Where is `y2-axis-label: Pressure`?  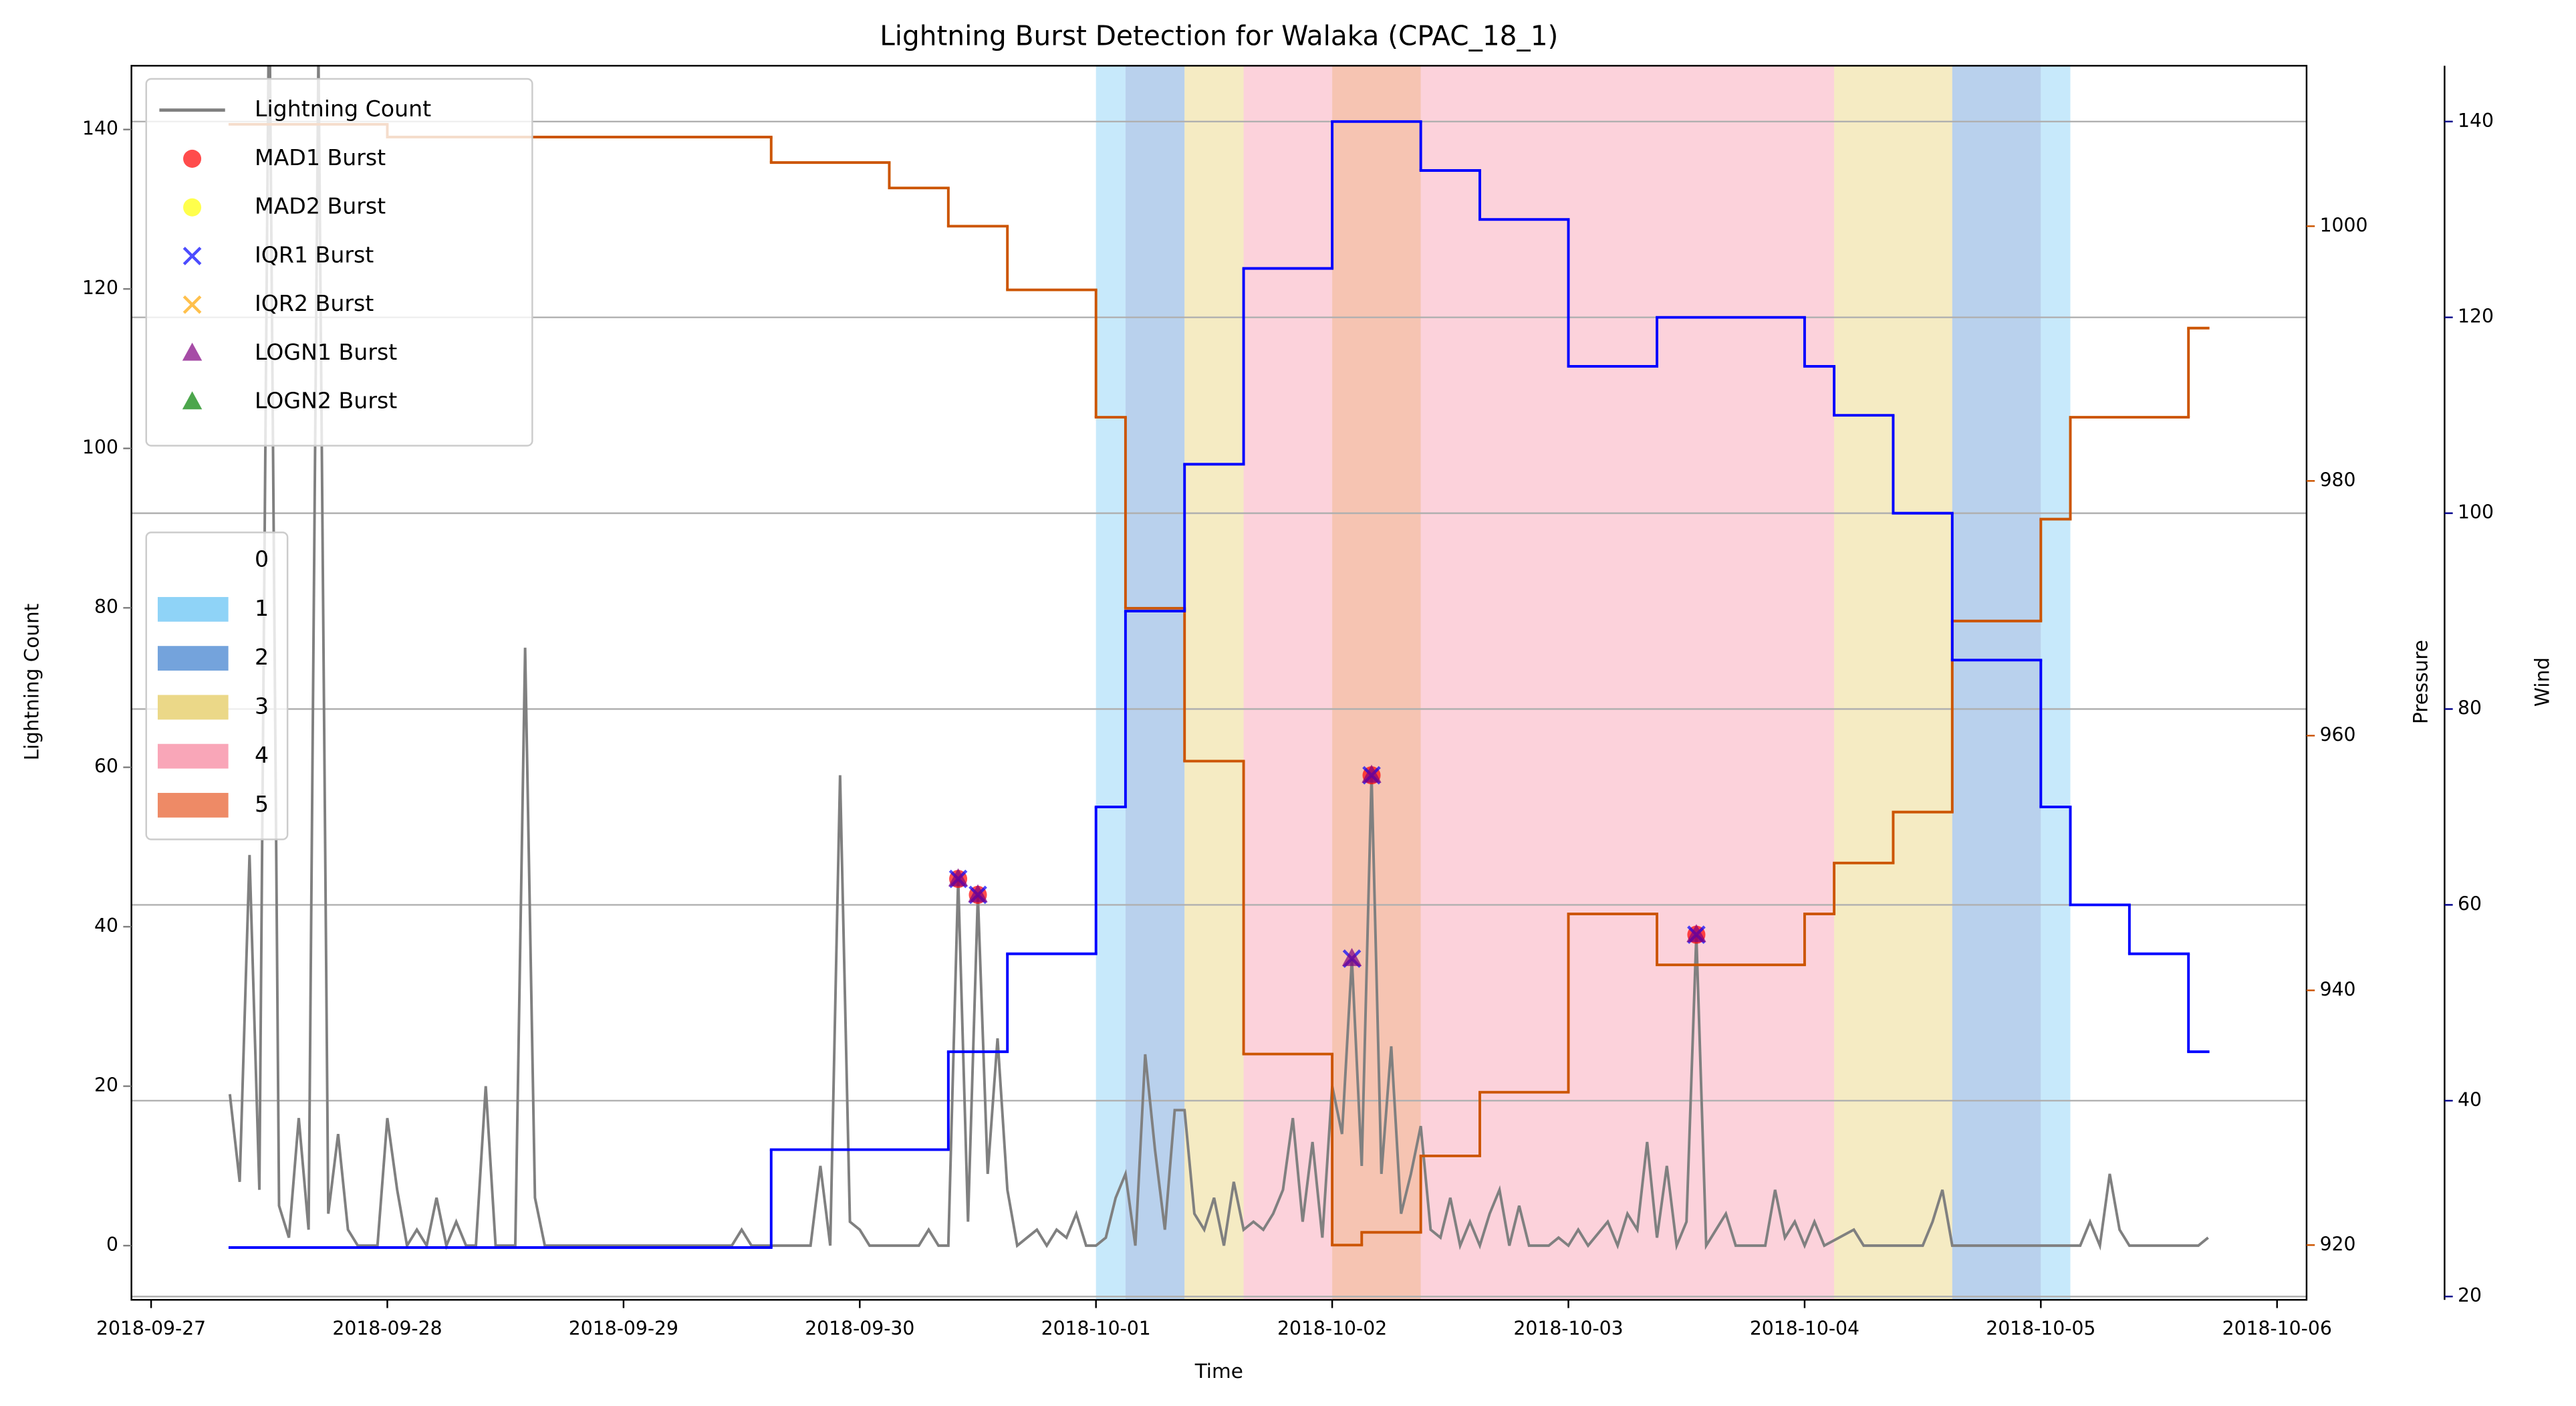 y2-axis-label: Pressure is located at coordinates (2420, 682).